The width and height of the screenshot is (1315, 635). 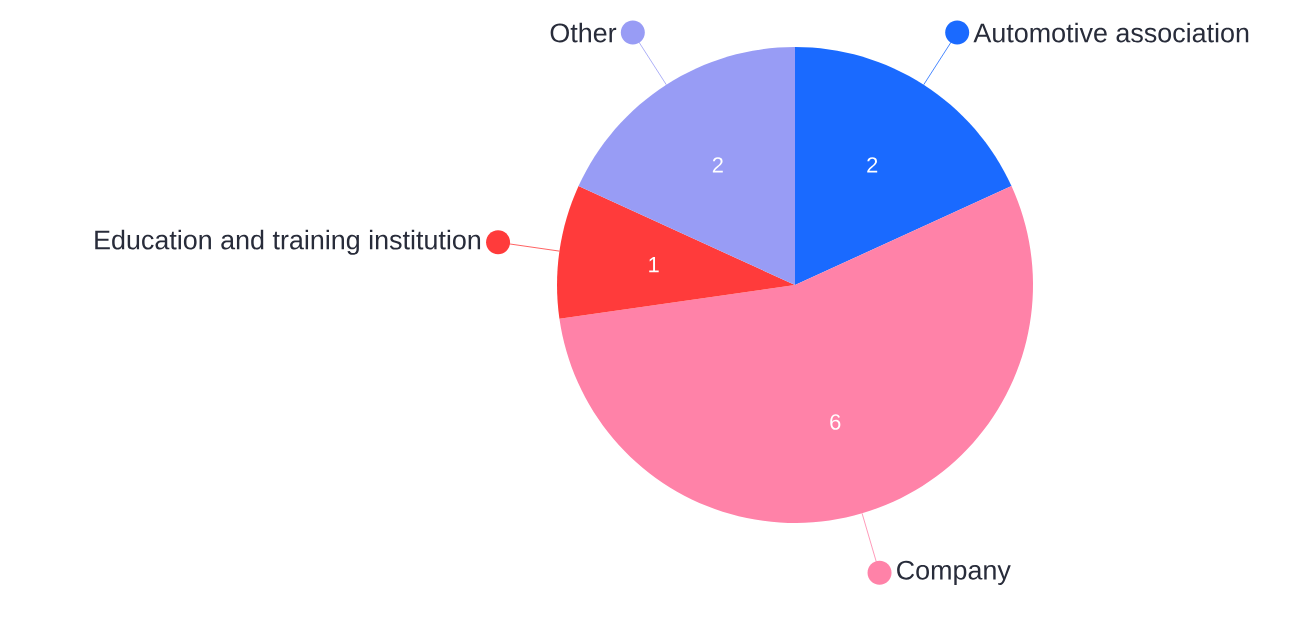 What do you see at coordinates (1111, 32) in the screenshot?
I see `legend-label: Automotive association` at bounding box center [1111, 32].